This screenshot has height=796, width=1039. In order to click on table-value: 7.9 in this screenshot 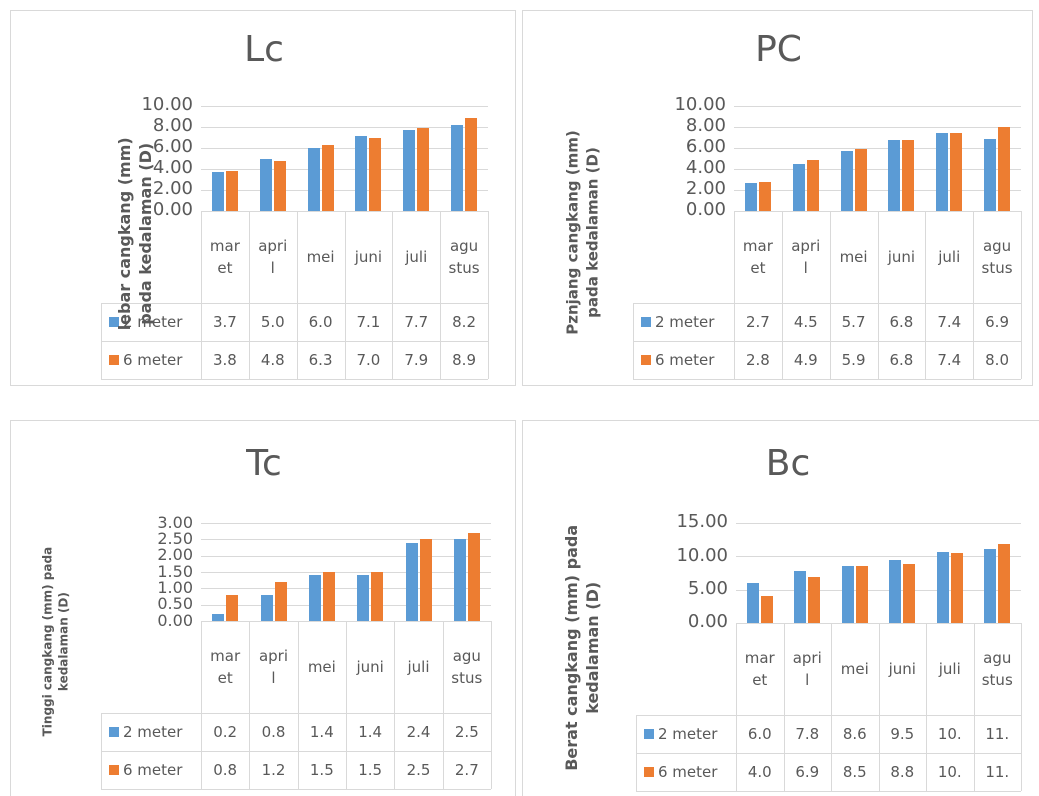, I will do `click(416, 360)`.